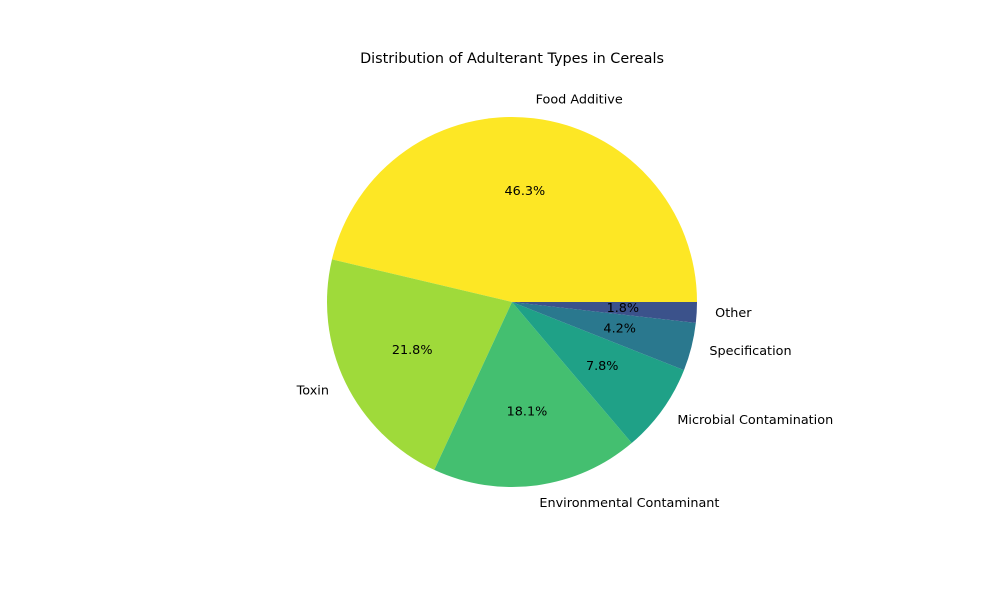 The height and width of the screenshot is (600, 1000). Describe the element at coordinates (623, 308) in the screenshot. I see `pct-label-other: 1.8%` at that location.